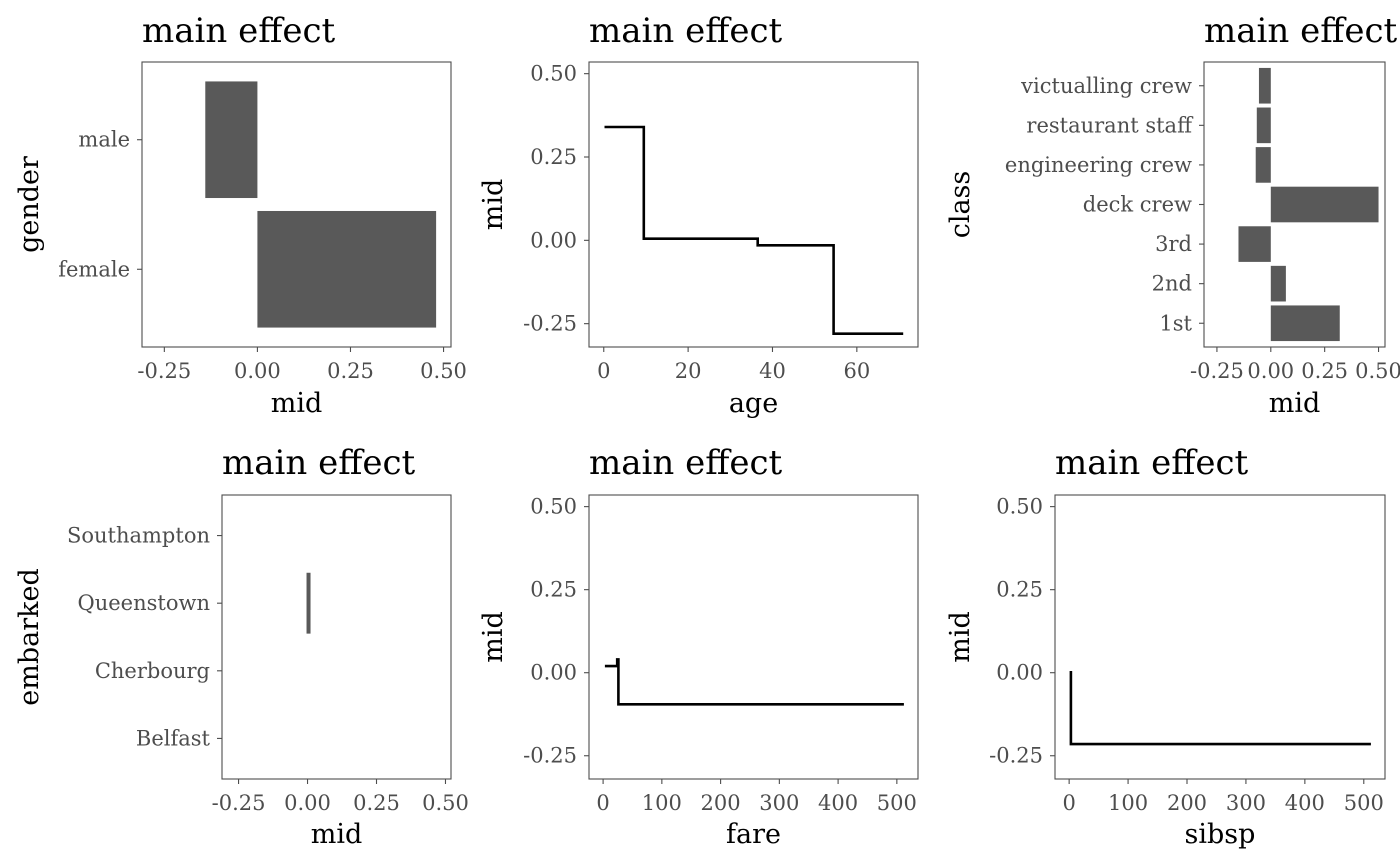 The width and height of the screenshot is (1400, 865). What do you see at coordinates (1137, 205) in the screenshot?
I see `y-tick-label: deck crew` at bounding box center [1137, 205].